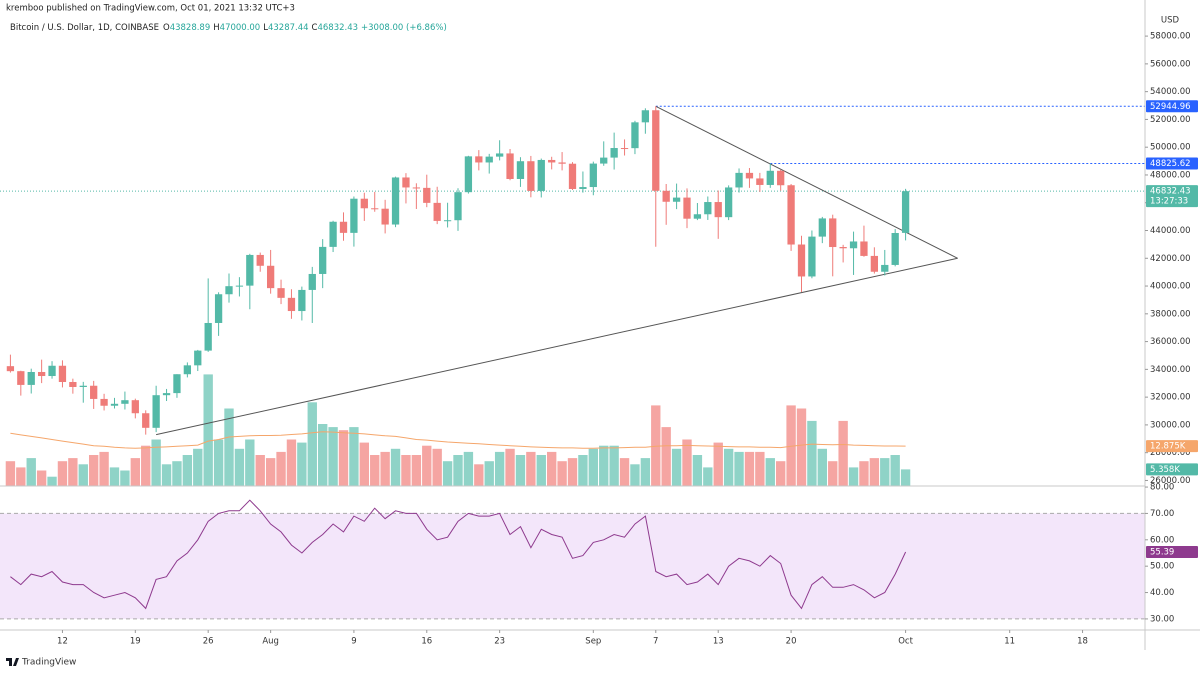 This screenshot has height=674, width=1200. I want to click on x-tick-label: 23, so click(499, 642).